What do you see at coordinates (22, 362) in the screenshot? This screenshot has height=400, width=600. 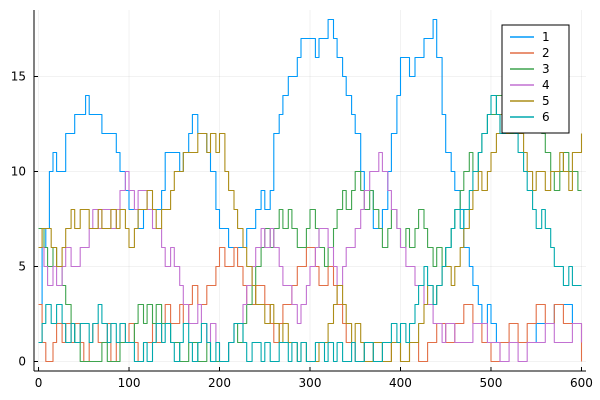 I see `y-tick-label: 0` at bounding box center [22, 362].